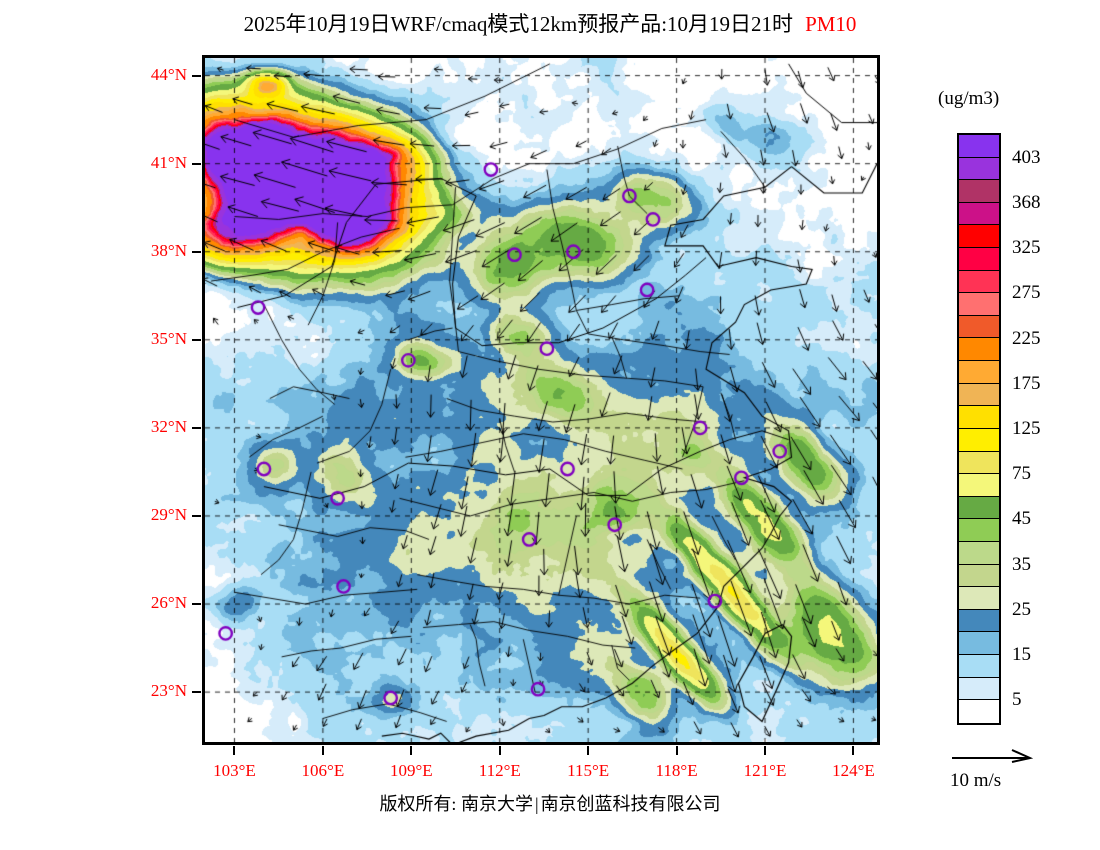 This screenshot has height=850, width=1100. Describe the element at coordinates (765, 770) in the screenshot. I see `x-axis-label-6: 121°E` at that location.